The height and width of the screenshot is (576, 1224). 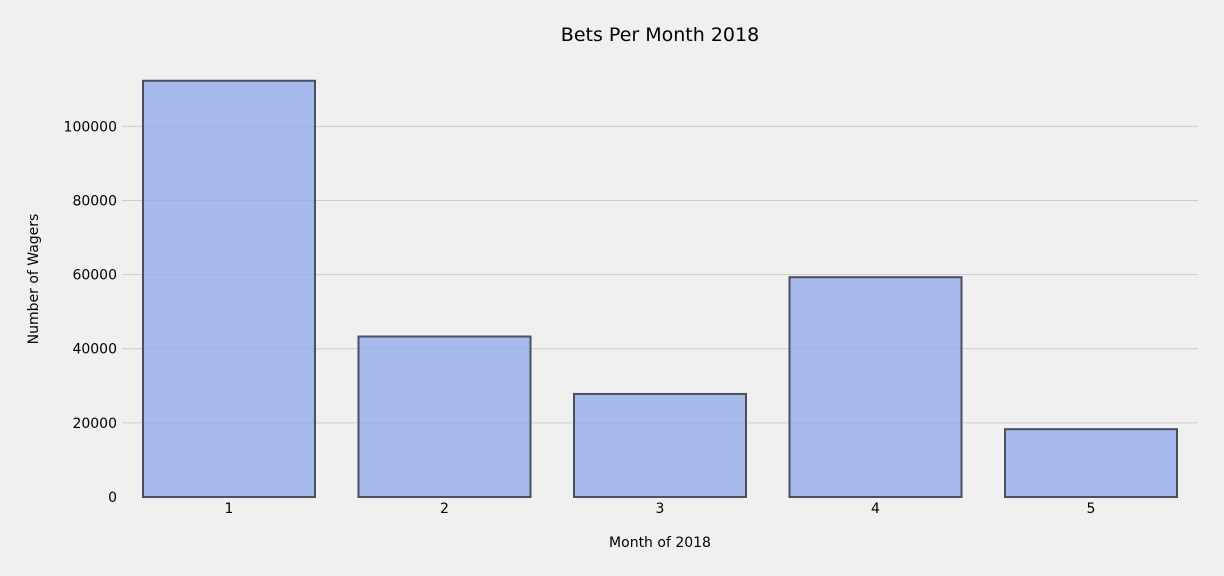 I want to click on y-tick-label: 20000, so click(x=94, y=424).